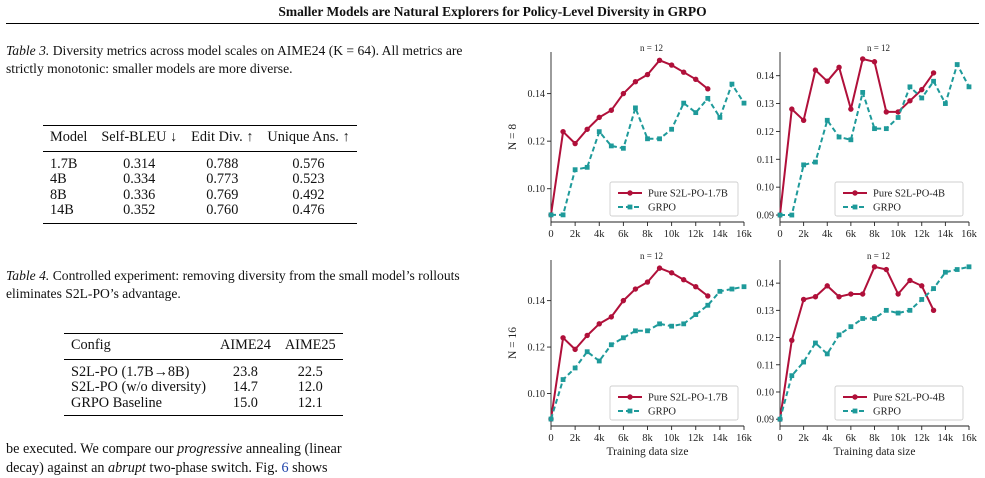 The image size is (985, 478). I want to click on table4-col-header: Config, so click(139, 346).